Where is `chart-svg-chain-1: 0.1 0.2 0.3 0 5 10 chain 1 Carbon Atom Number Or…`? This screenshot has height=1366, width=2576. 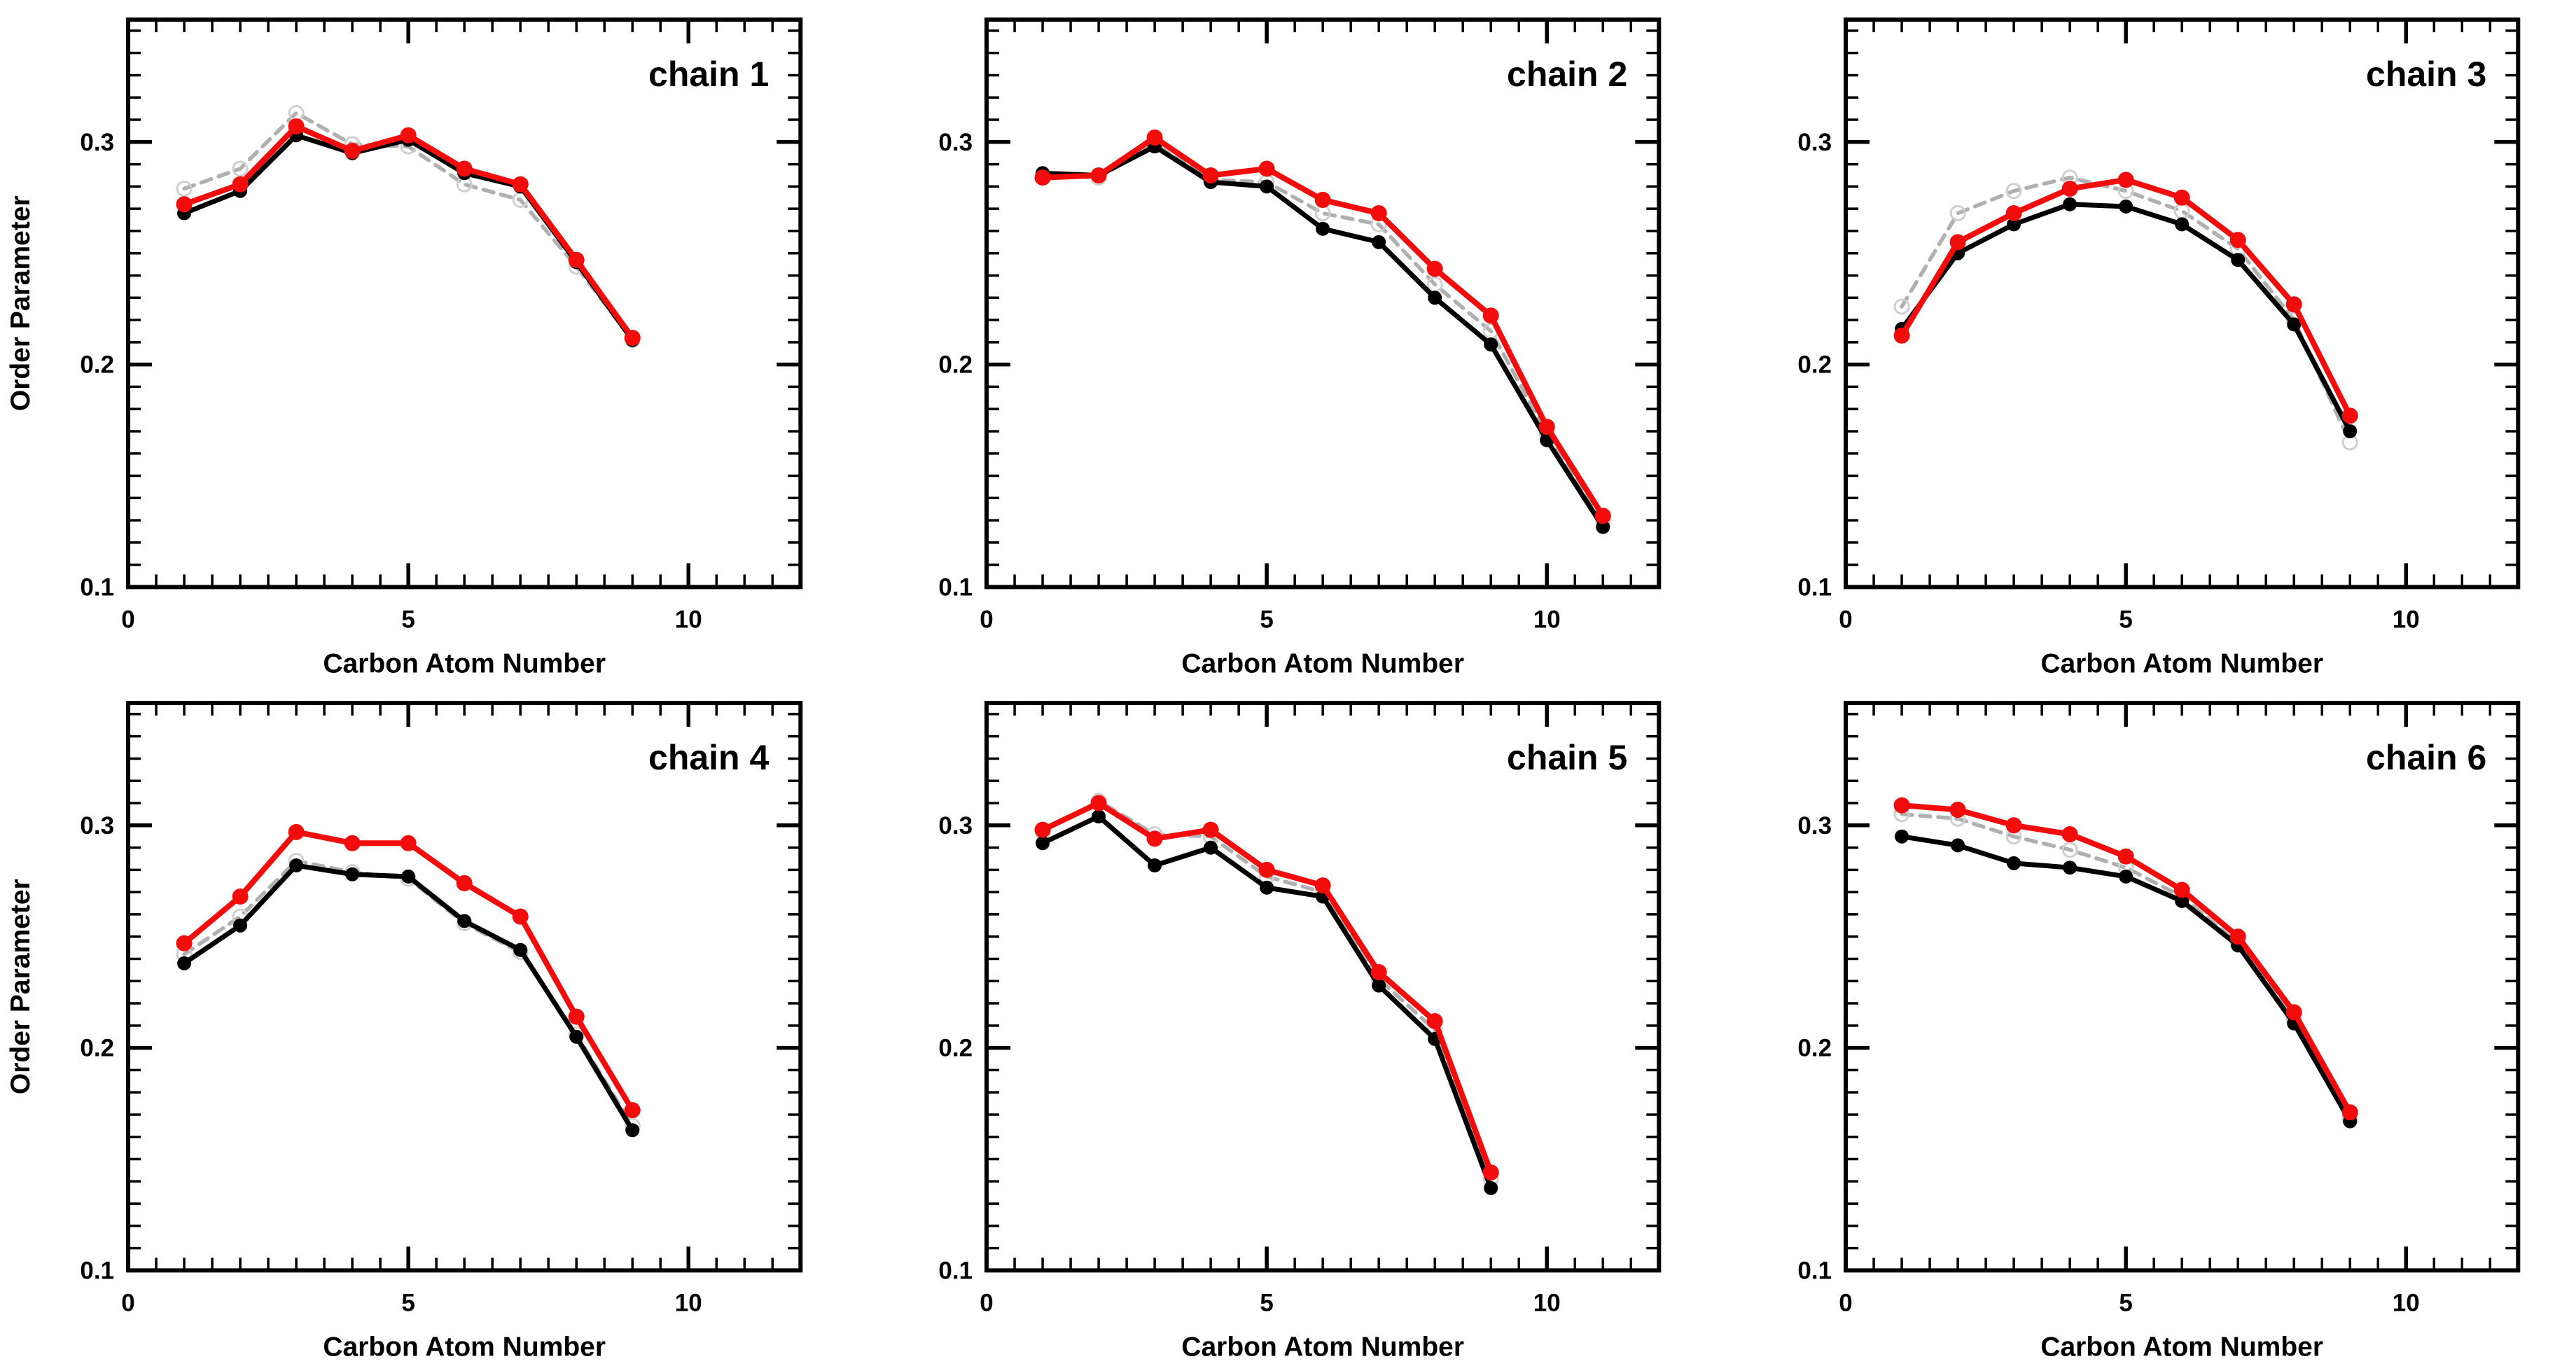
chart-svg-chain-1: 0.1 0.2 0.3 0 5 10 chain 1 Carbon Atom Number Or… is located at coordinates (404, 348).